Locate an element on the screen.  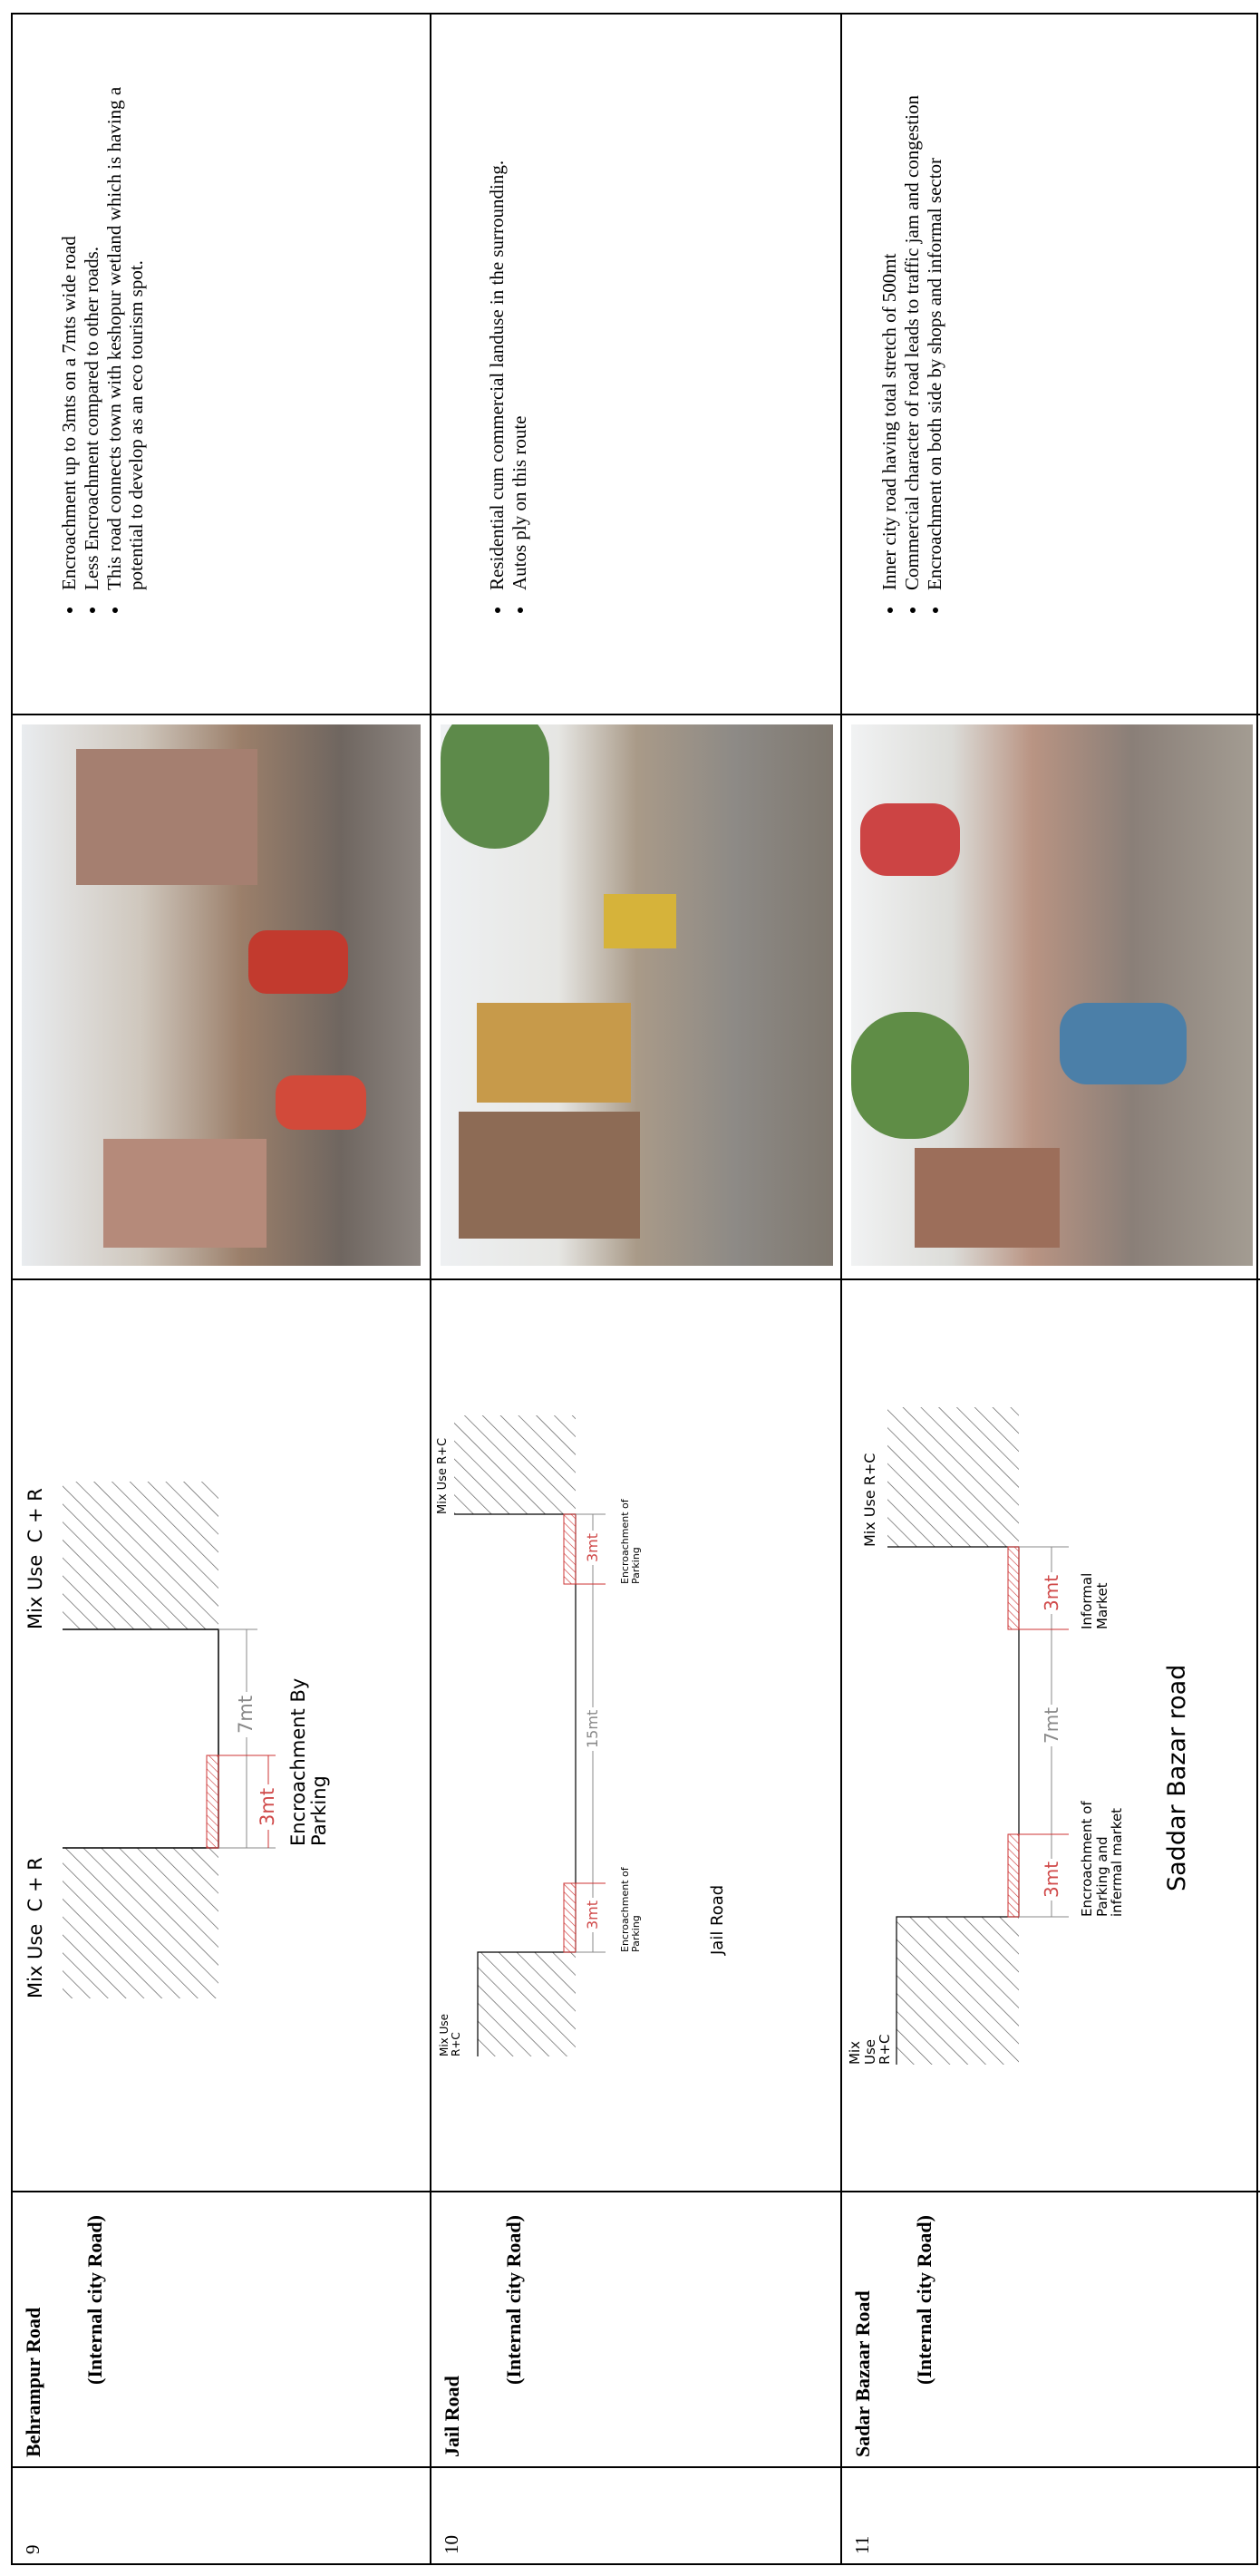
encroachment-note: Informal Market is located at coordinates (1095, 1600).